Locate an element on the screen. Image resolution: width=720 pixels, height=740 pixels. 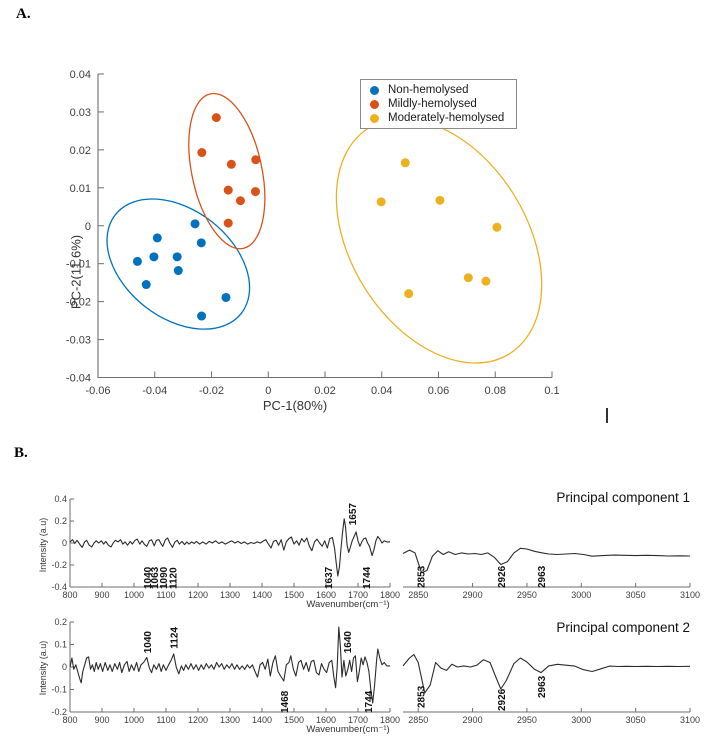
x-tick-label: 0.06 is located at coordinates (438, 391).